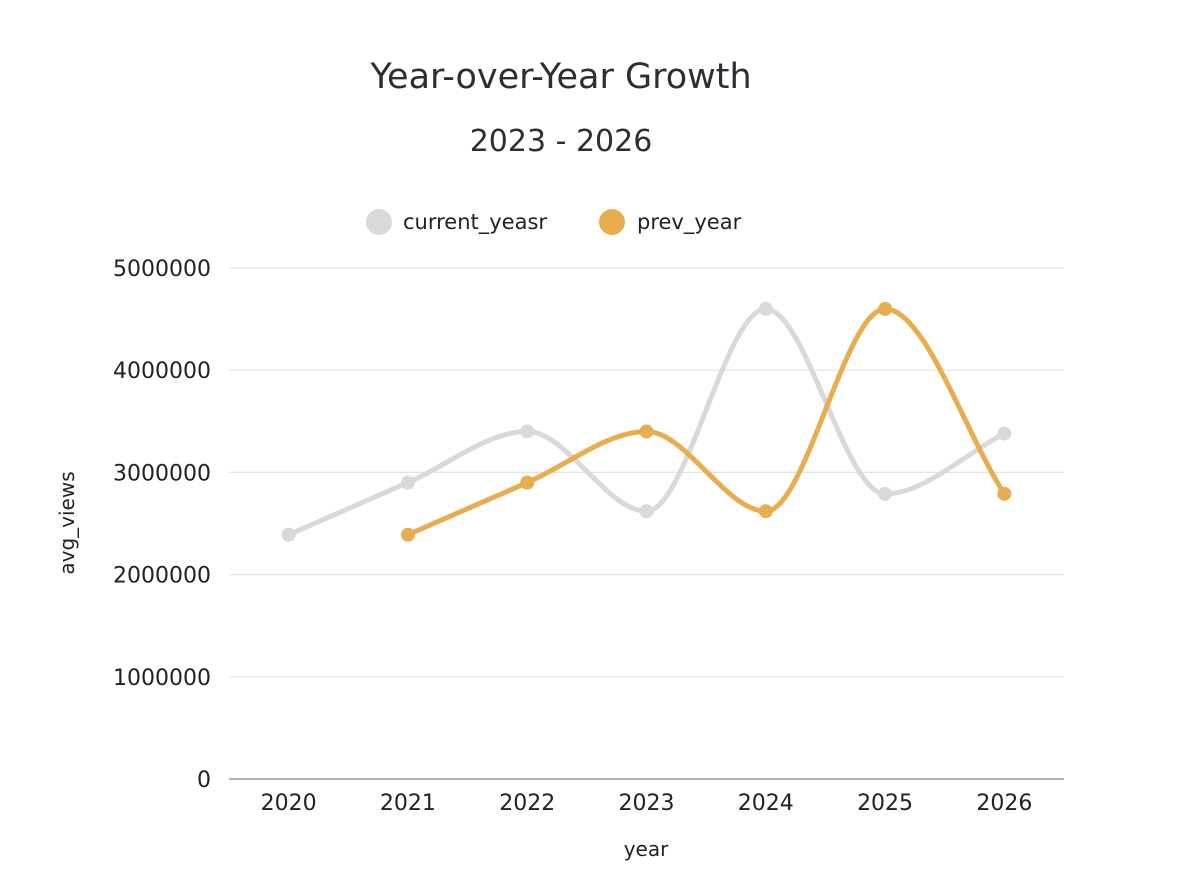 Image resolution: width=1195 pixels, height=896 pixels. Describe the element at coordinates (162, 371) in the screenshot. I see `y-tick-label: 4000000` at that location.